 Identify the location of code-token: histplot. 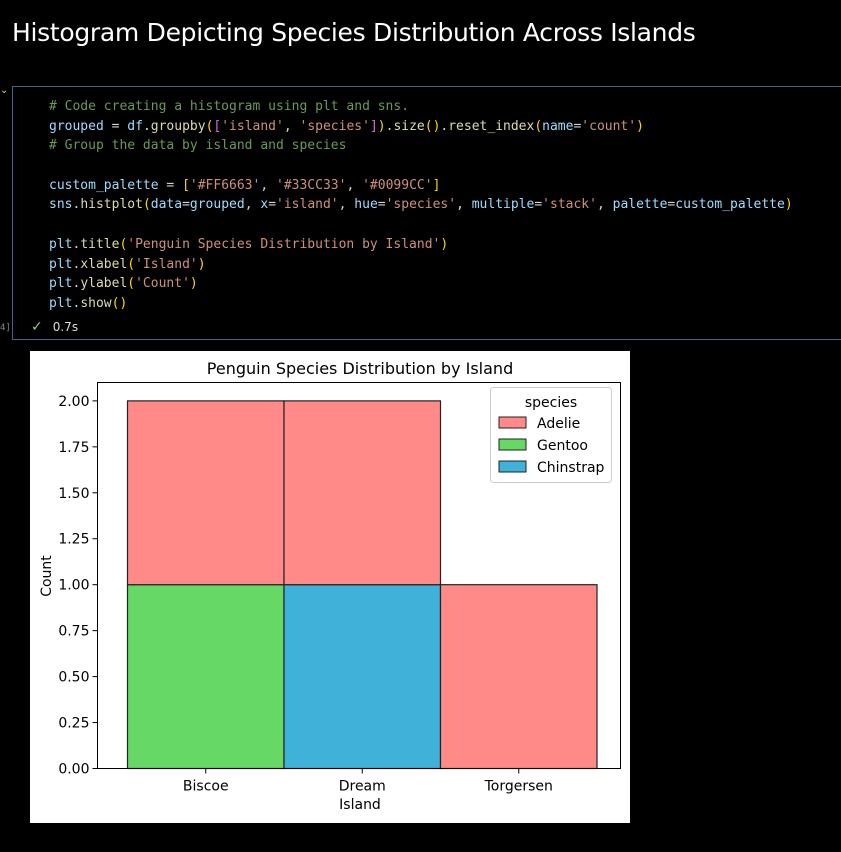
(111, 205).